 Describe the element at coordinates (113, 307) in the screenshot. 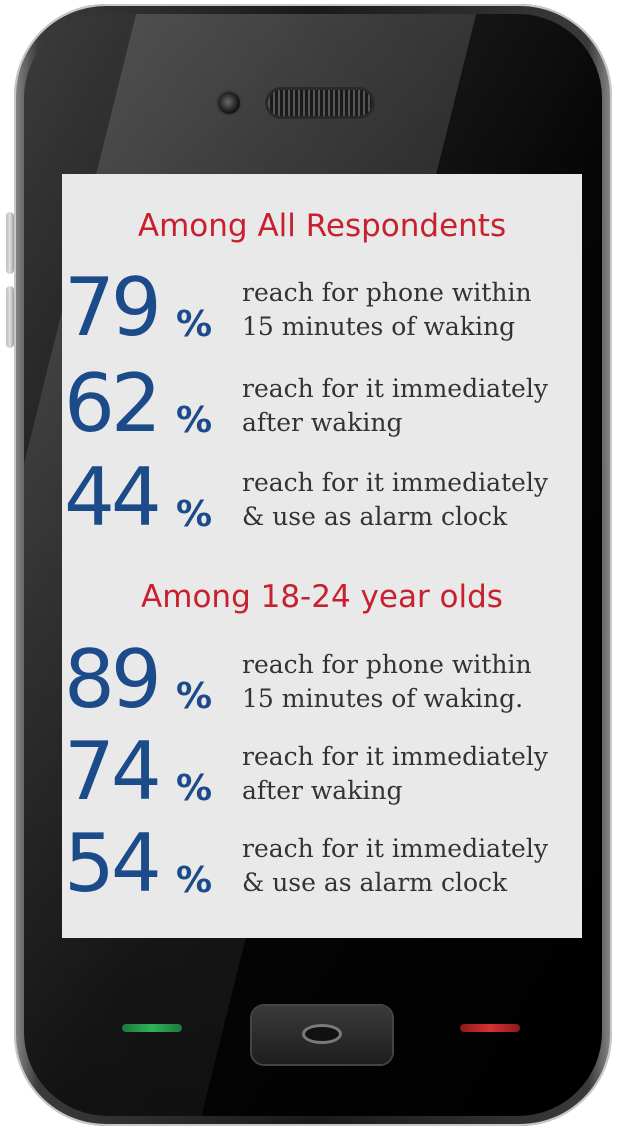

I see `stat-value: 79` at that location.